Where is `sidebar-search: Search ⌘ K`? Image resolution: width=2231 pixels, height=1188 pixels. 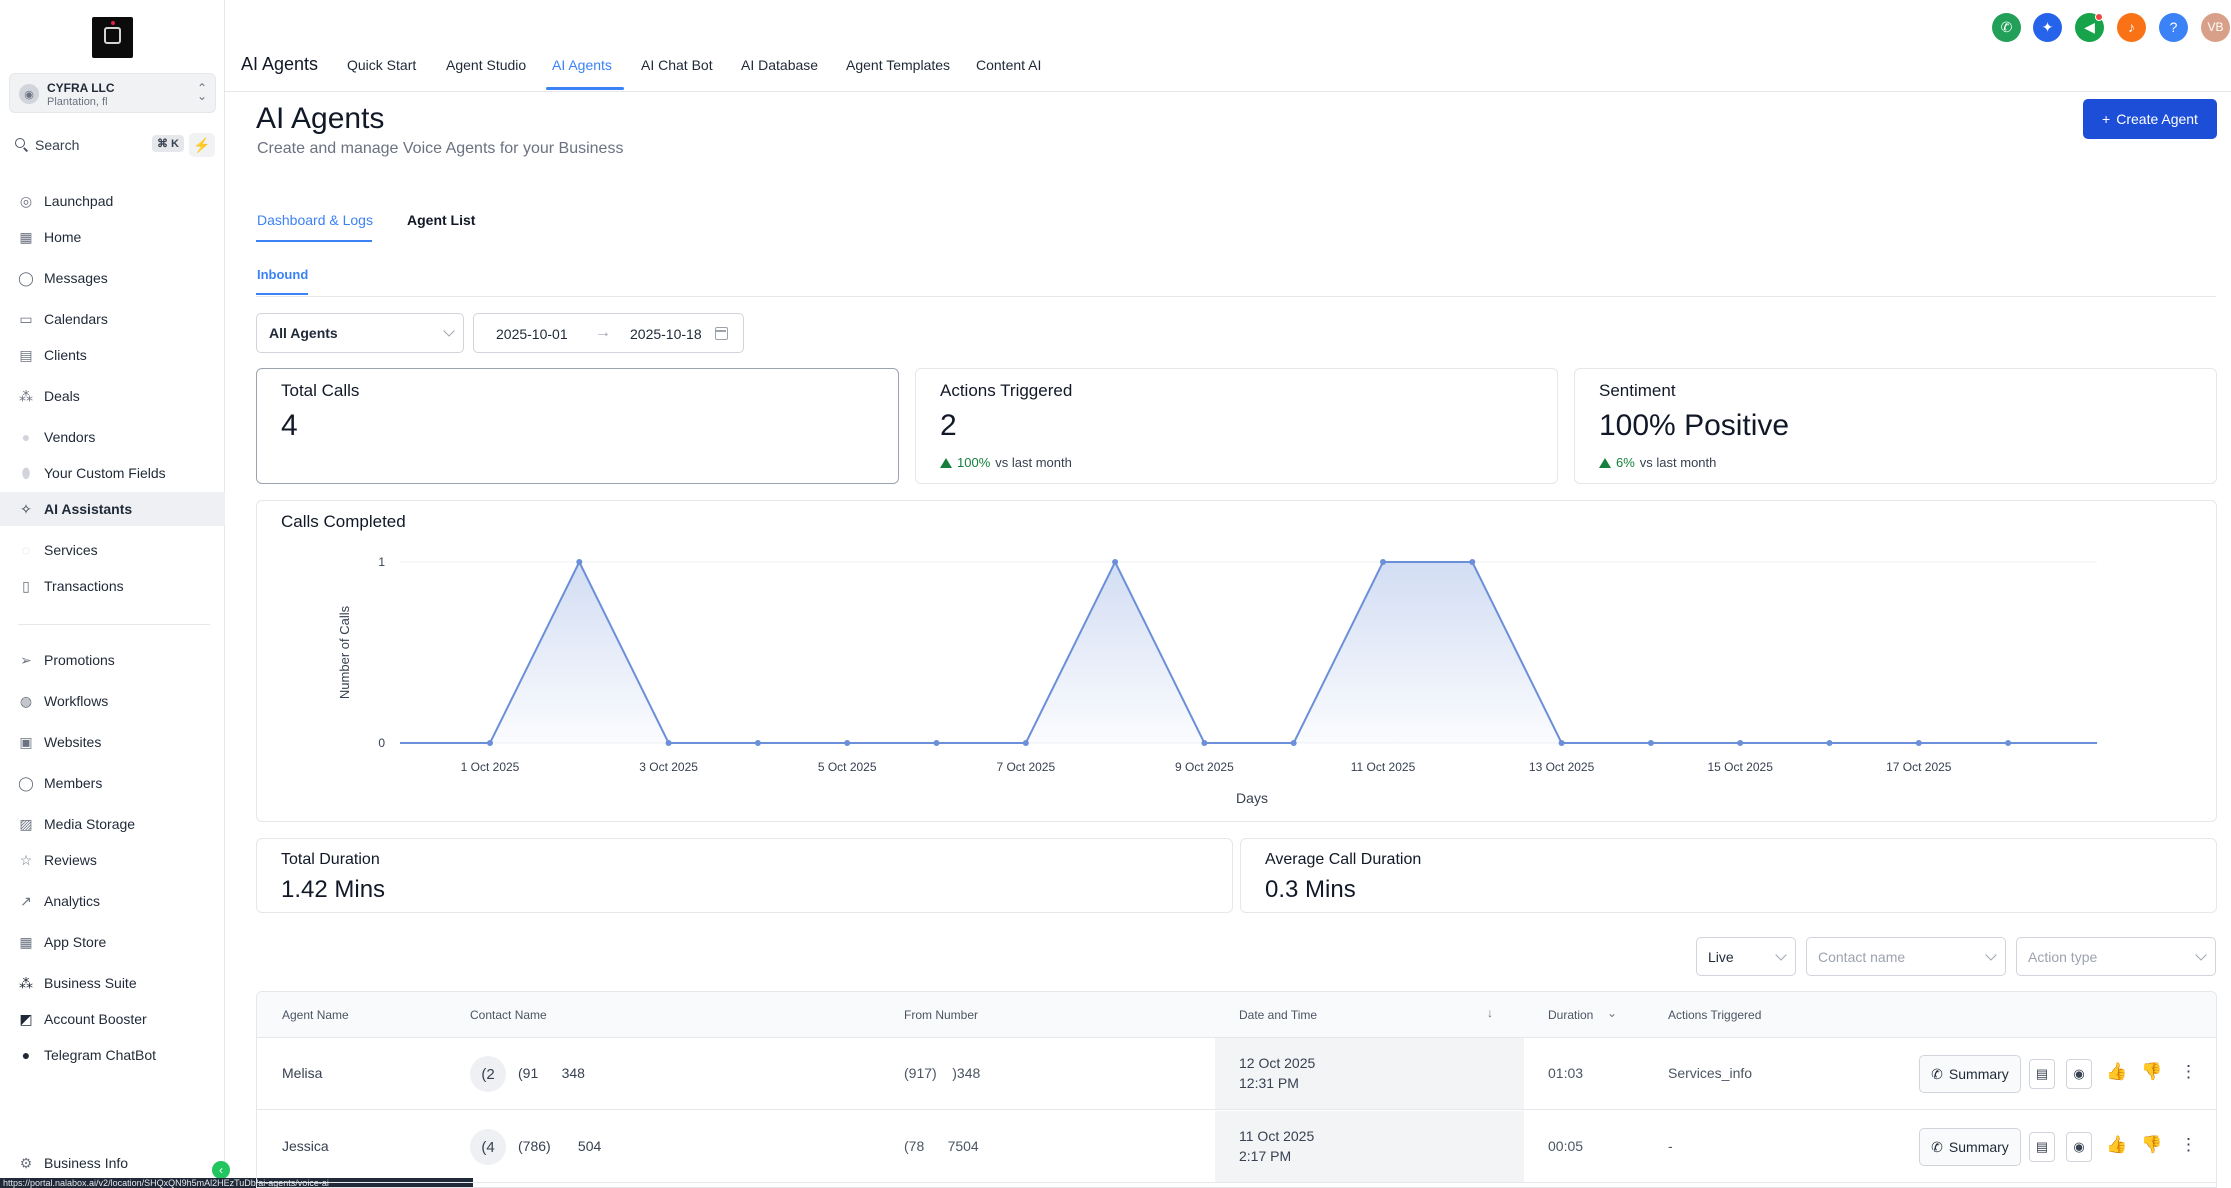 sidebar-search: Search ⌘ K is located at coordinates (96, 144).